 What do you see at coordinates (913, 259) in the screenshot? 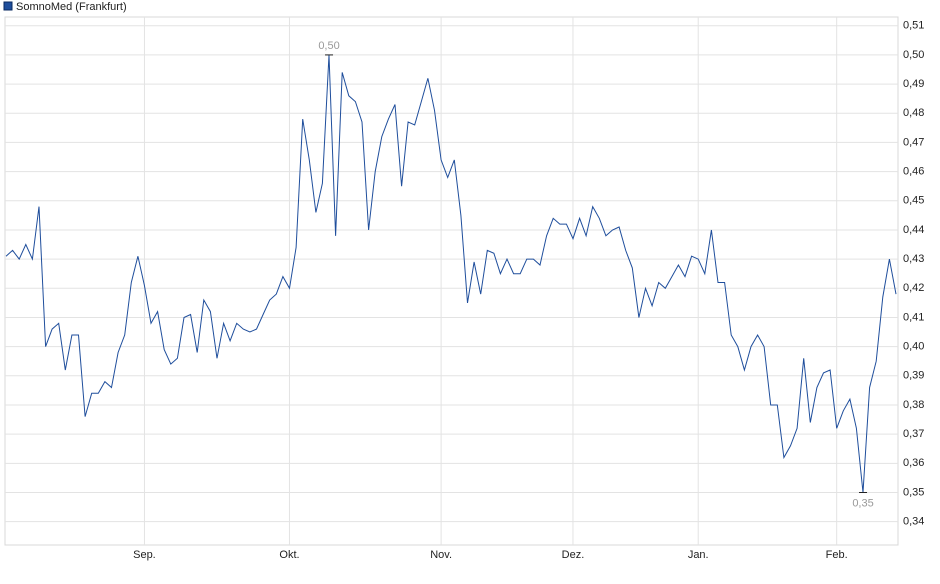
I see `y-tick-label: 0,43` at bounding box center [913, 259].